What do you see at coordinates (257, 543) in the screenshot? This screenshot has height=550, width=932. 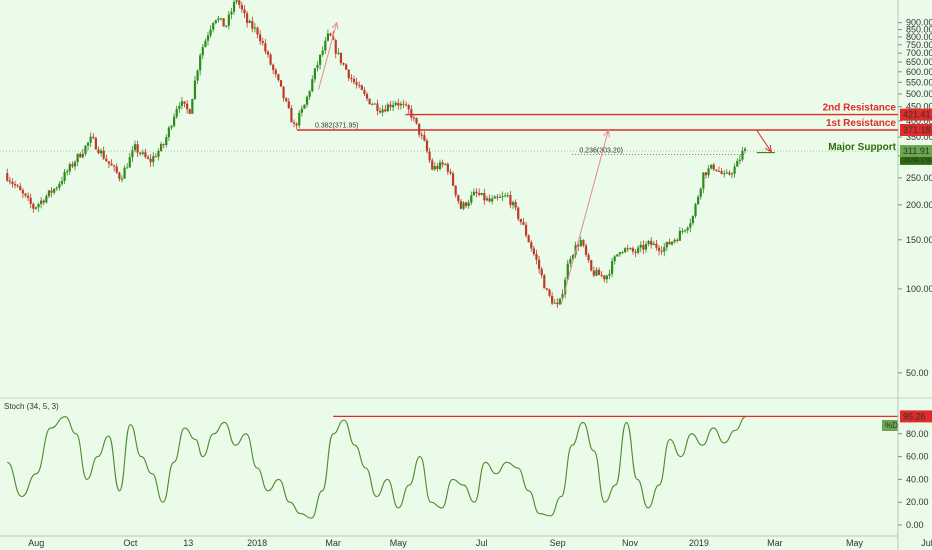 I see `time-axis-tick-label: 2018` at bounding box center [257, 543].